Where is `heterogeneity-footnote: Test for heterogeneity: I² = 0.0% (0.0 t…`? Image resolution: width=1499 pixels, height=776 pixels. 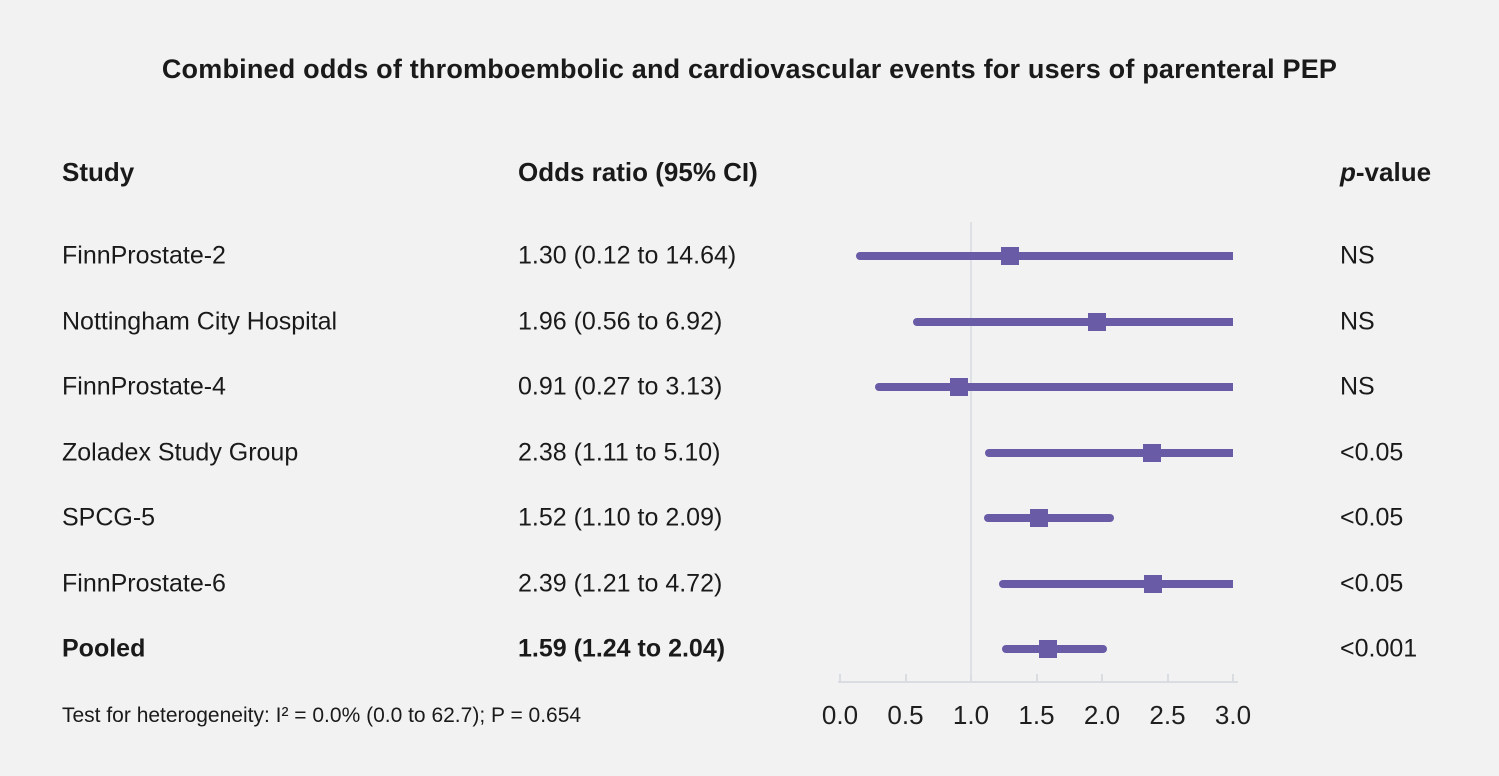
heterogeneity-footnote: Test for heterogeneity: I² = 0.0% (0.0 t… is located at coordinates (322, 715).